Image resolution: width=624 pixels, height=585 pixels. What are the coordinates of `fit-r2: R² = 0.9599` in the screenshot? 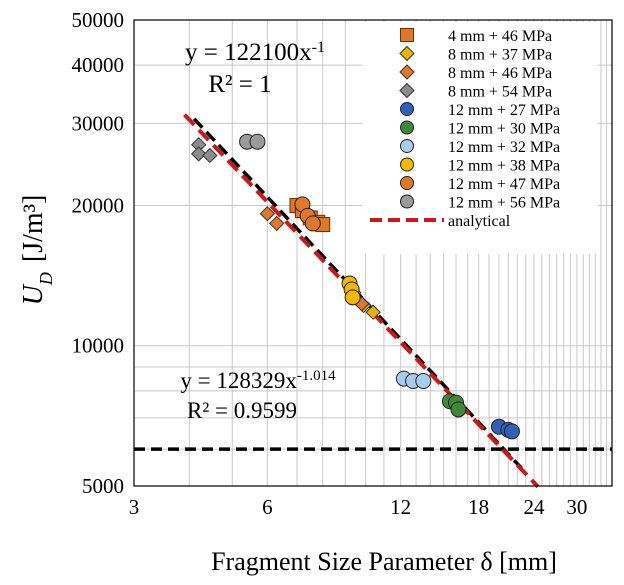 It's located at (242, 410).